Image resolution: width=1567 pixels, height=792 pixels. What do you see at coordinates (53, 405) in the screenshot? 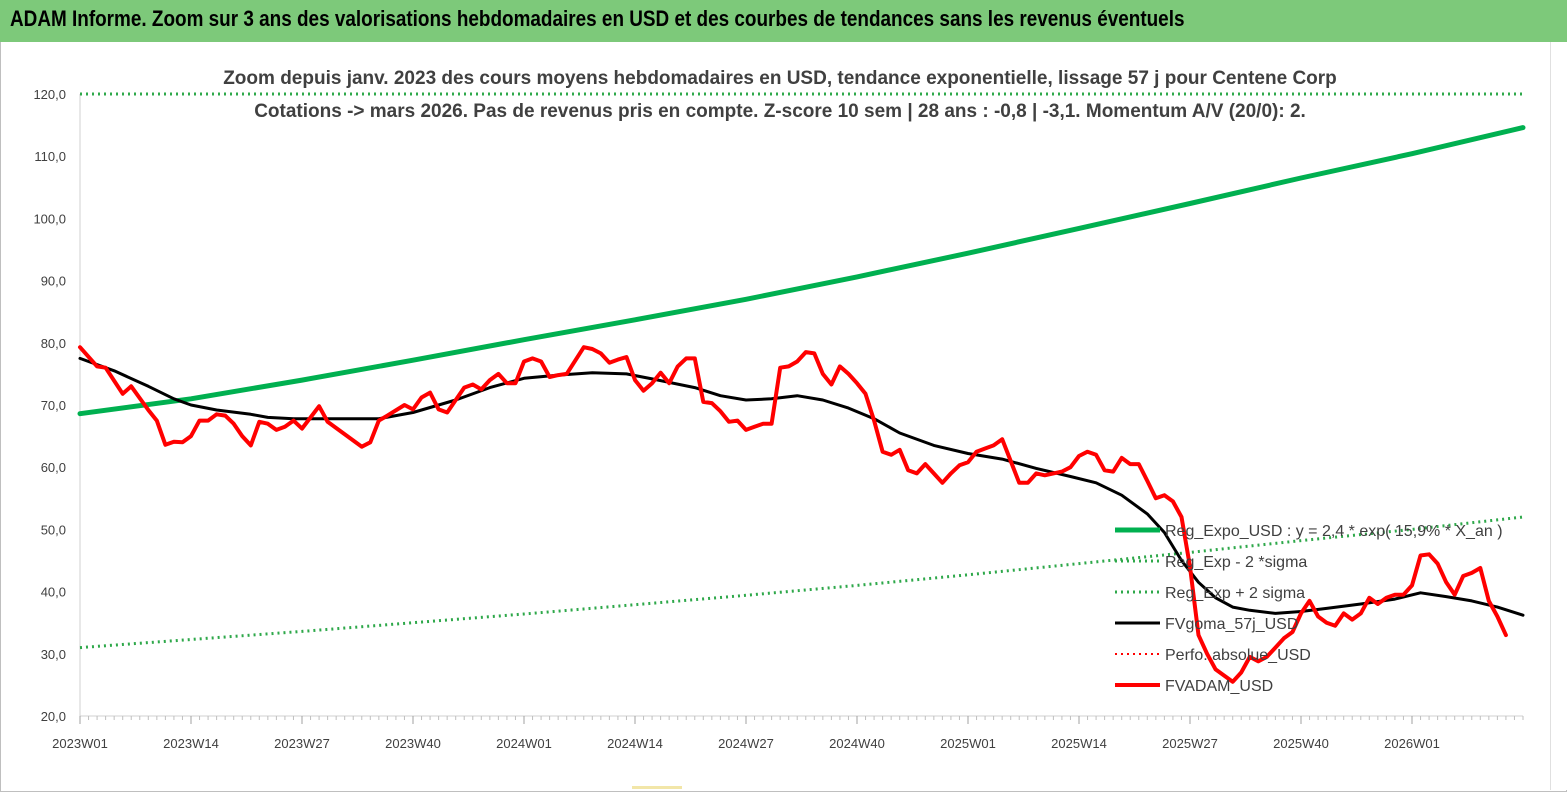
I see `y-tick-label: 70,0` at bounding box center [53, 405].